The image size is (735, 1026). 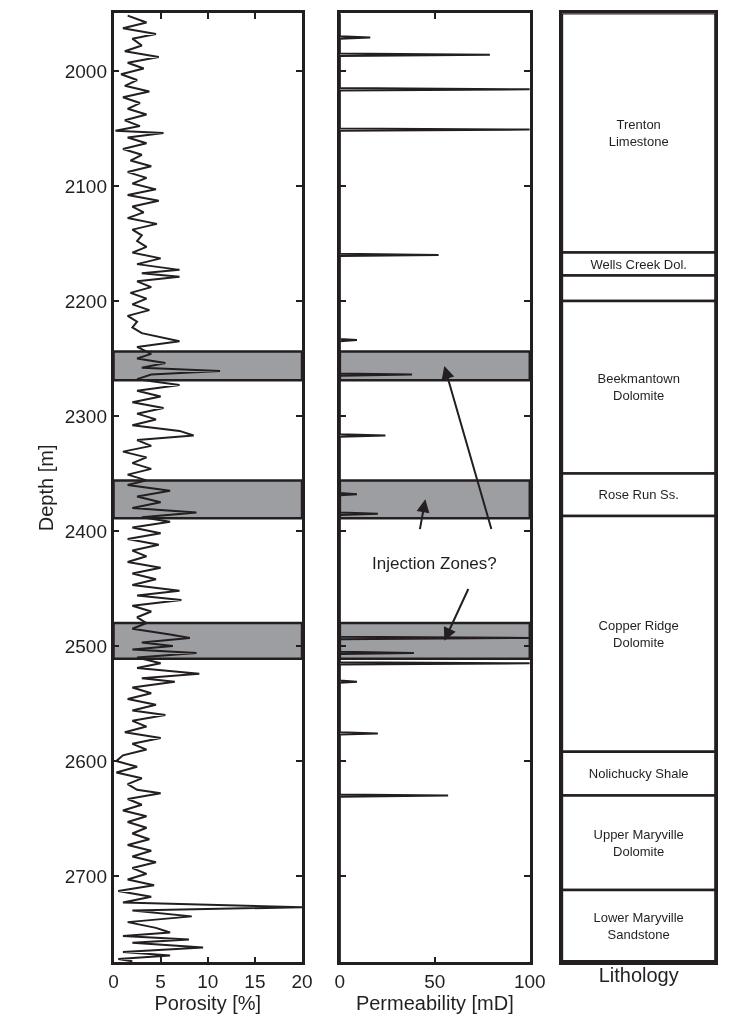 I want to click on y-tick-label: 2600, so click(x=85, y=761).